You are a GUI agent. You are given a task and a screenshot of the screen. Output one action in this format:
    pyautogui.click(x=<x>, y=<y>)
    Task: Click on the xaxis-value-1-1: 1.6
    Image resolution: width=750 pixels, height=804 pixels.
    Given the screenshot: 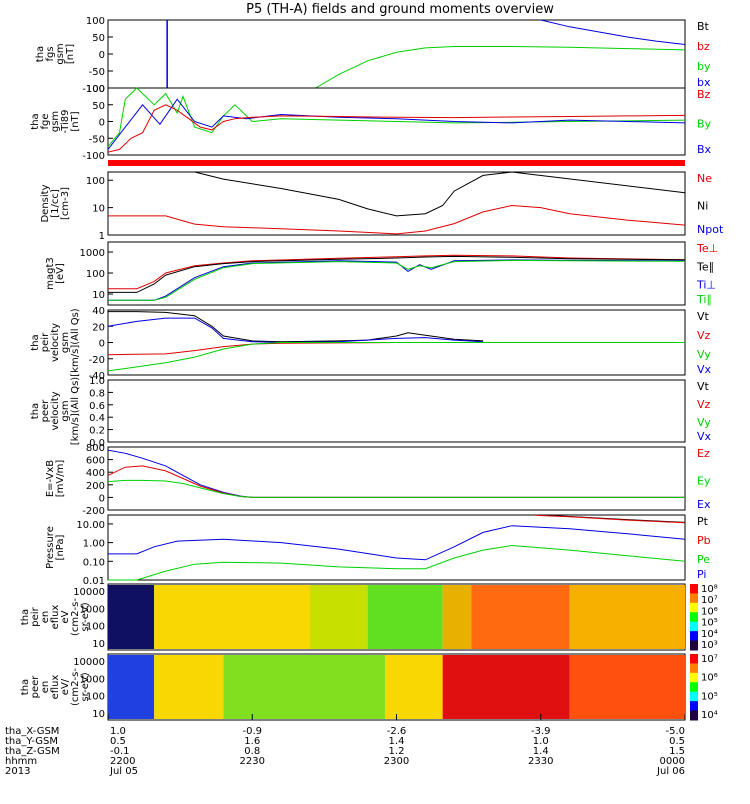 What is the action you would take?
    pyautogui.click(x=252, y=741)
    